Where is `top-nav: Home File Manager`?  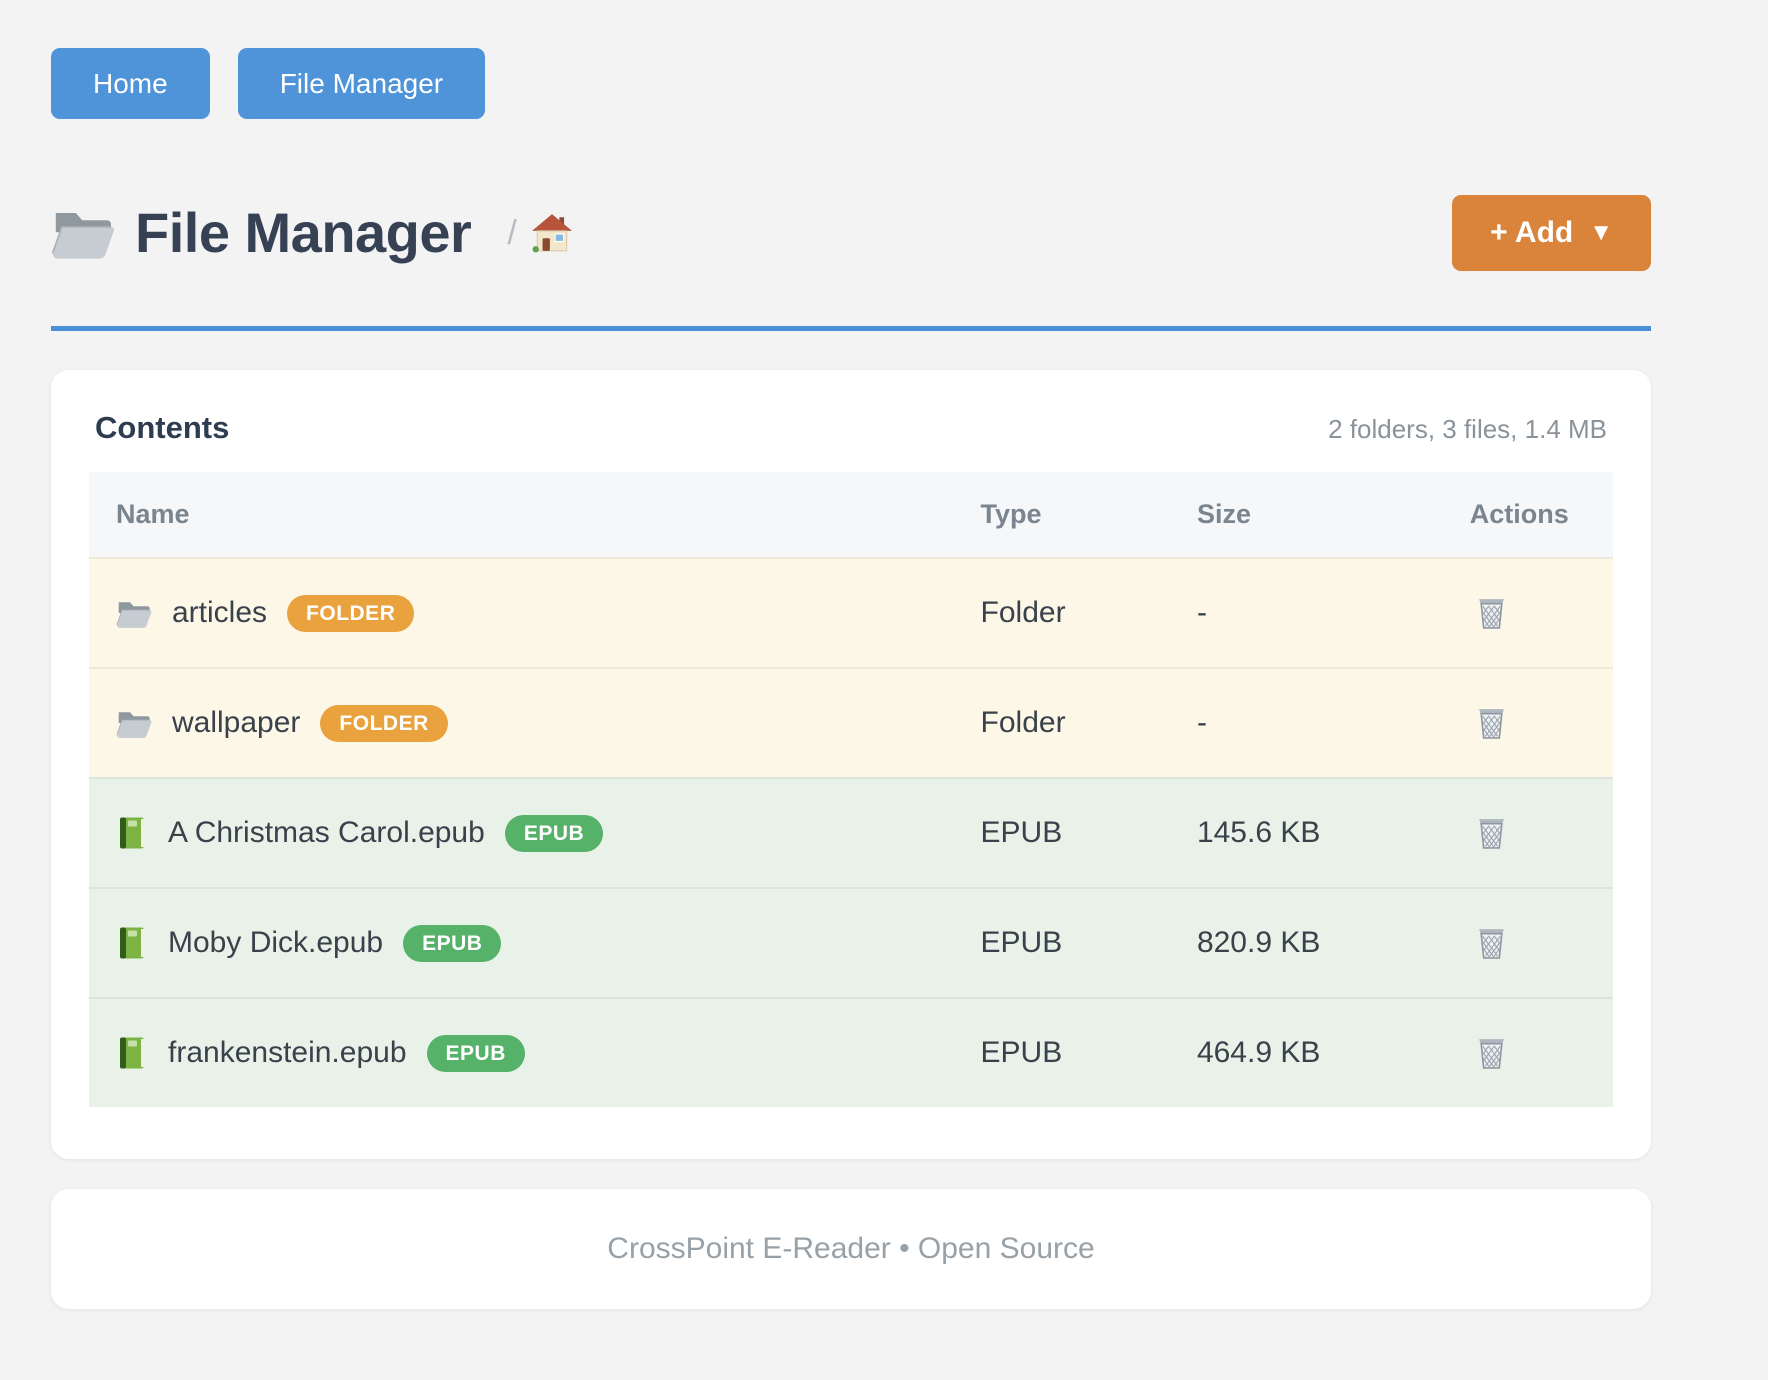 top-nav: Home File Manager is located at coordinates (851, 83).